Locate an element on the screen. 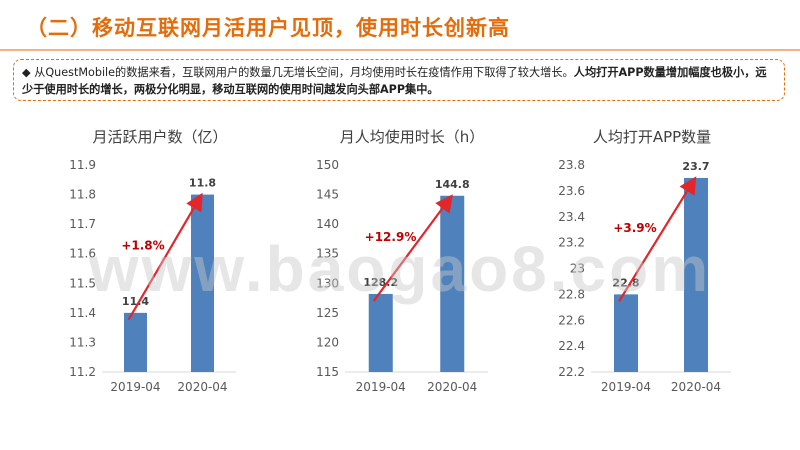 This screenshot has width=800, height=450. data-label: 144.8 is located at coordinates (452, 184).